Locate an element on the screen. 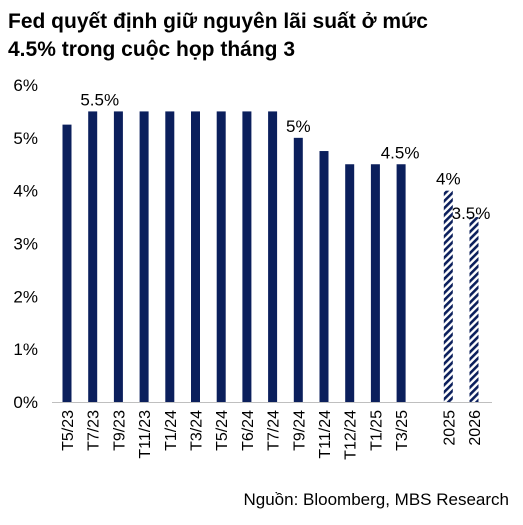 The height and width of the screenshot is (525, 523). x-tick-label: T5/23 is located at coordinates (68, 430).